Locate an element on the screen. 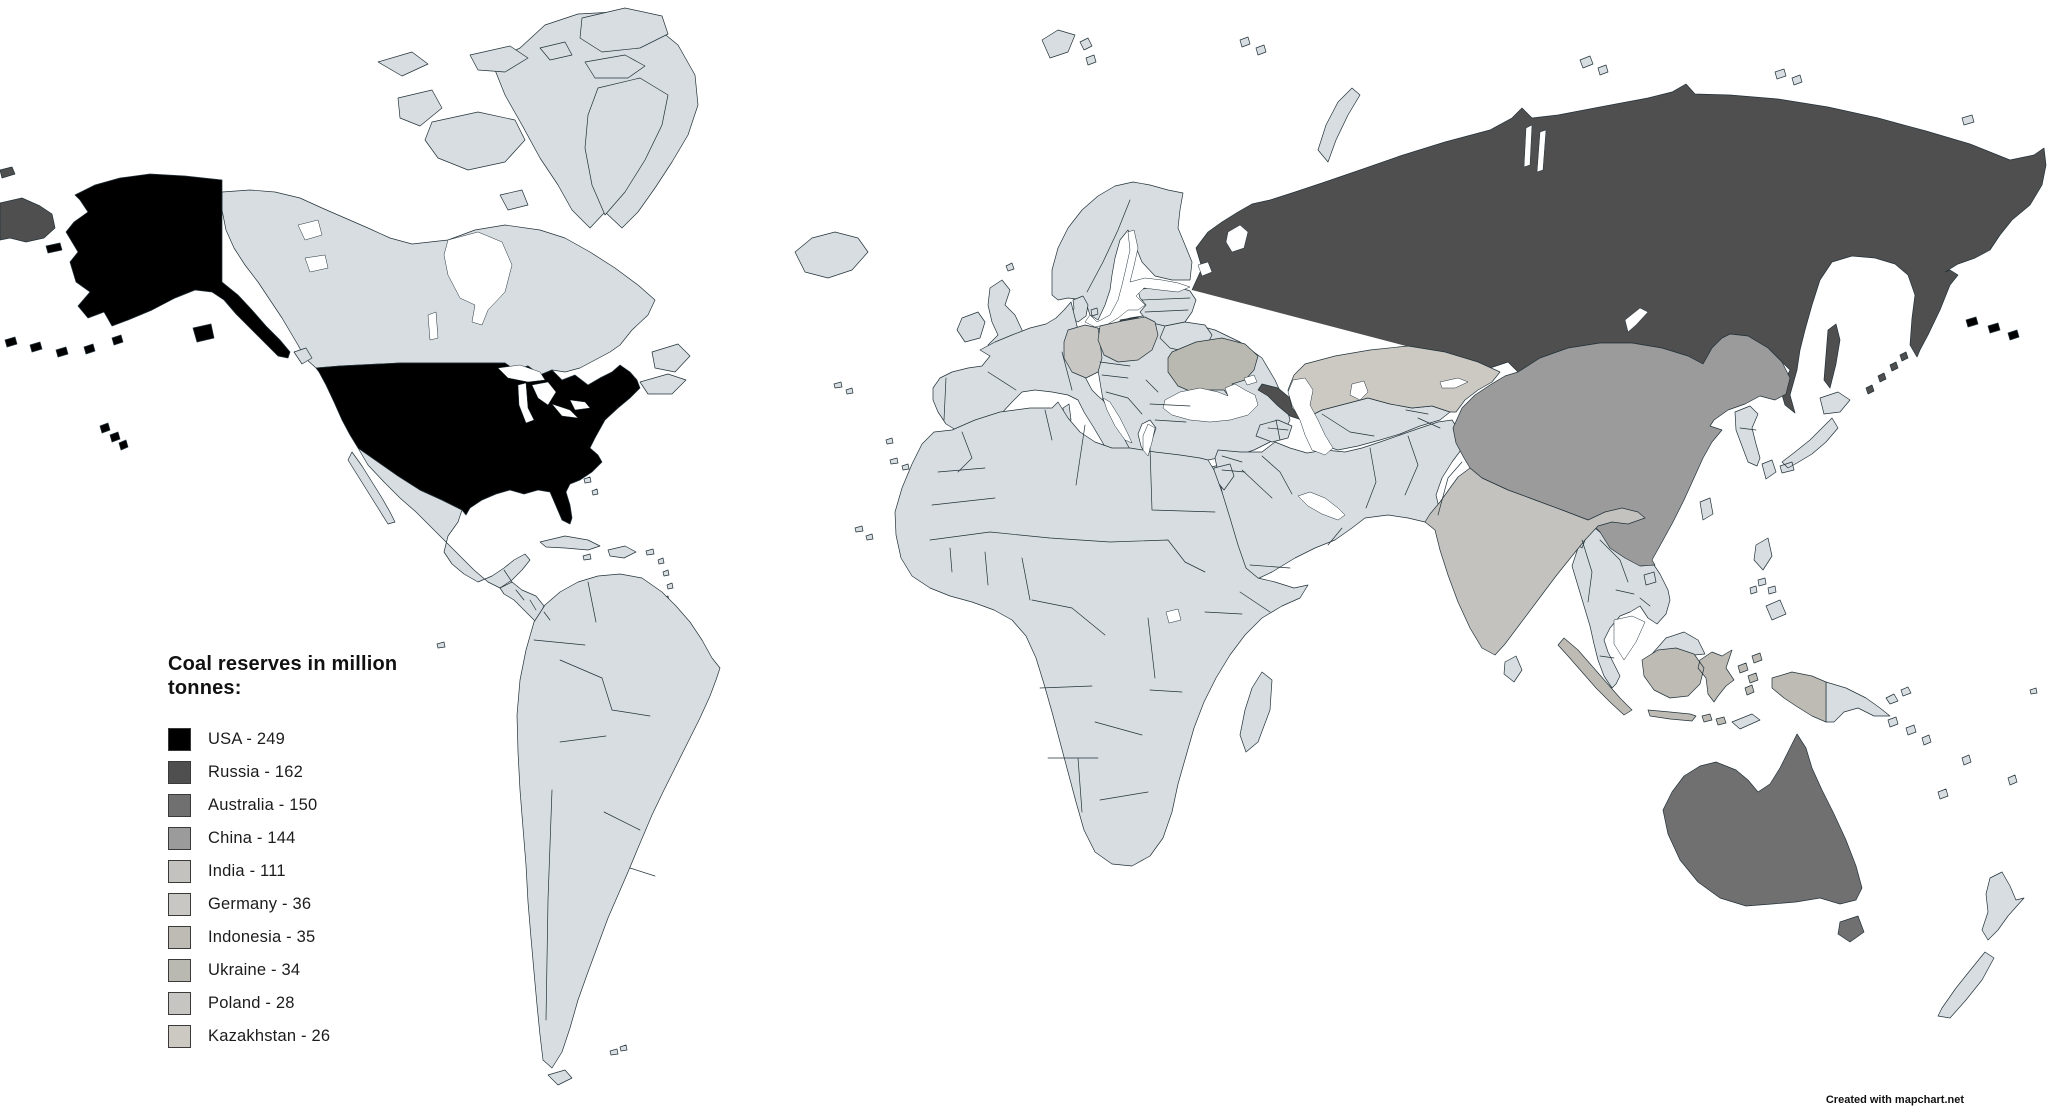 The width and height of the screenshot is (2048, 1117). borders-middle-east is located at coordinates (1342, 502).